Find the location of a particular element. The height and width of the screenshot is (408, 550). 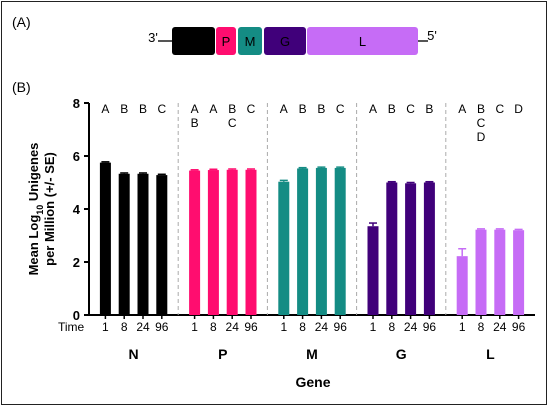

gene-group-label-l: L is located at coordinates (490, 354).